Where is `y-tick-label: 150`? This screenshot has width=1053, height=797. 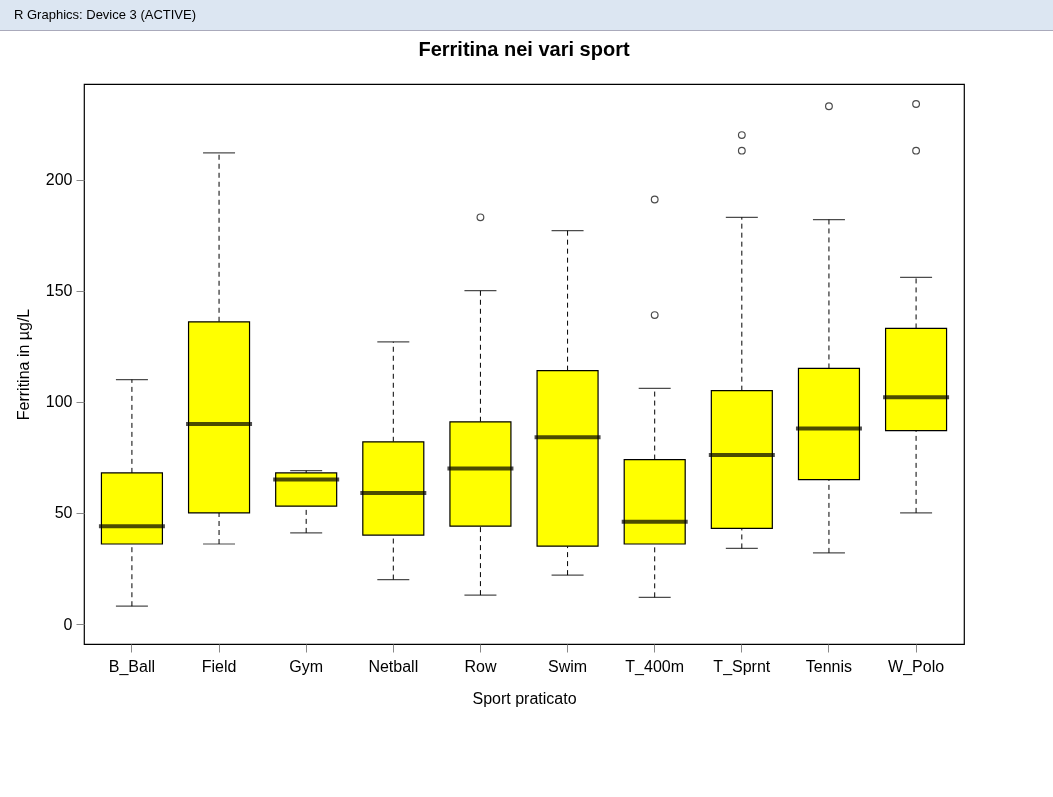 y-tick-label: 150 is located at coordinates (59, 291).